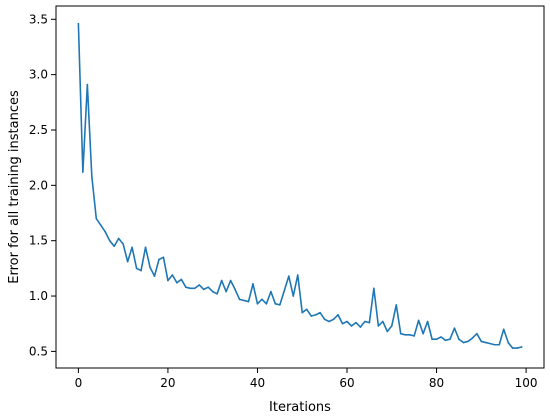 Image resolution: width=550 pixels, height=416 pixels. What do you see at coordinates (257, 383) in the screenshot?
I see `x-tick-label: 40` at bounding box center [257, 383].